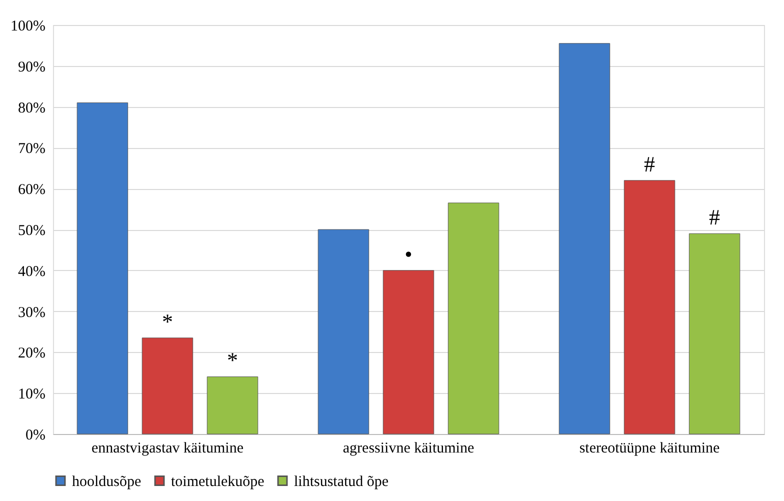 This screenshot has height=501, width=784. I want to click on y-tick-label: 20%, so click(32, 354).